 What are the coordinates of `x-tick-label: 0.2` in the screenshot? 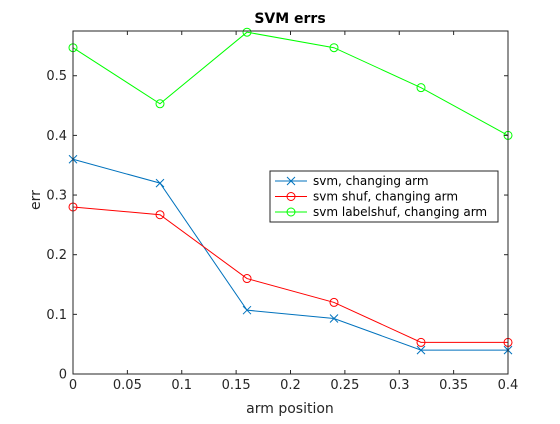 It's located at (290, 385).